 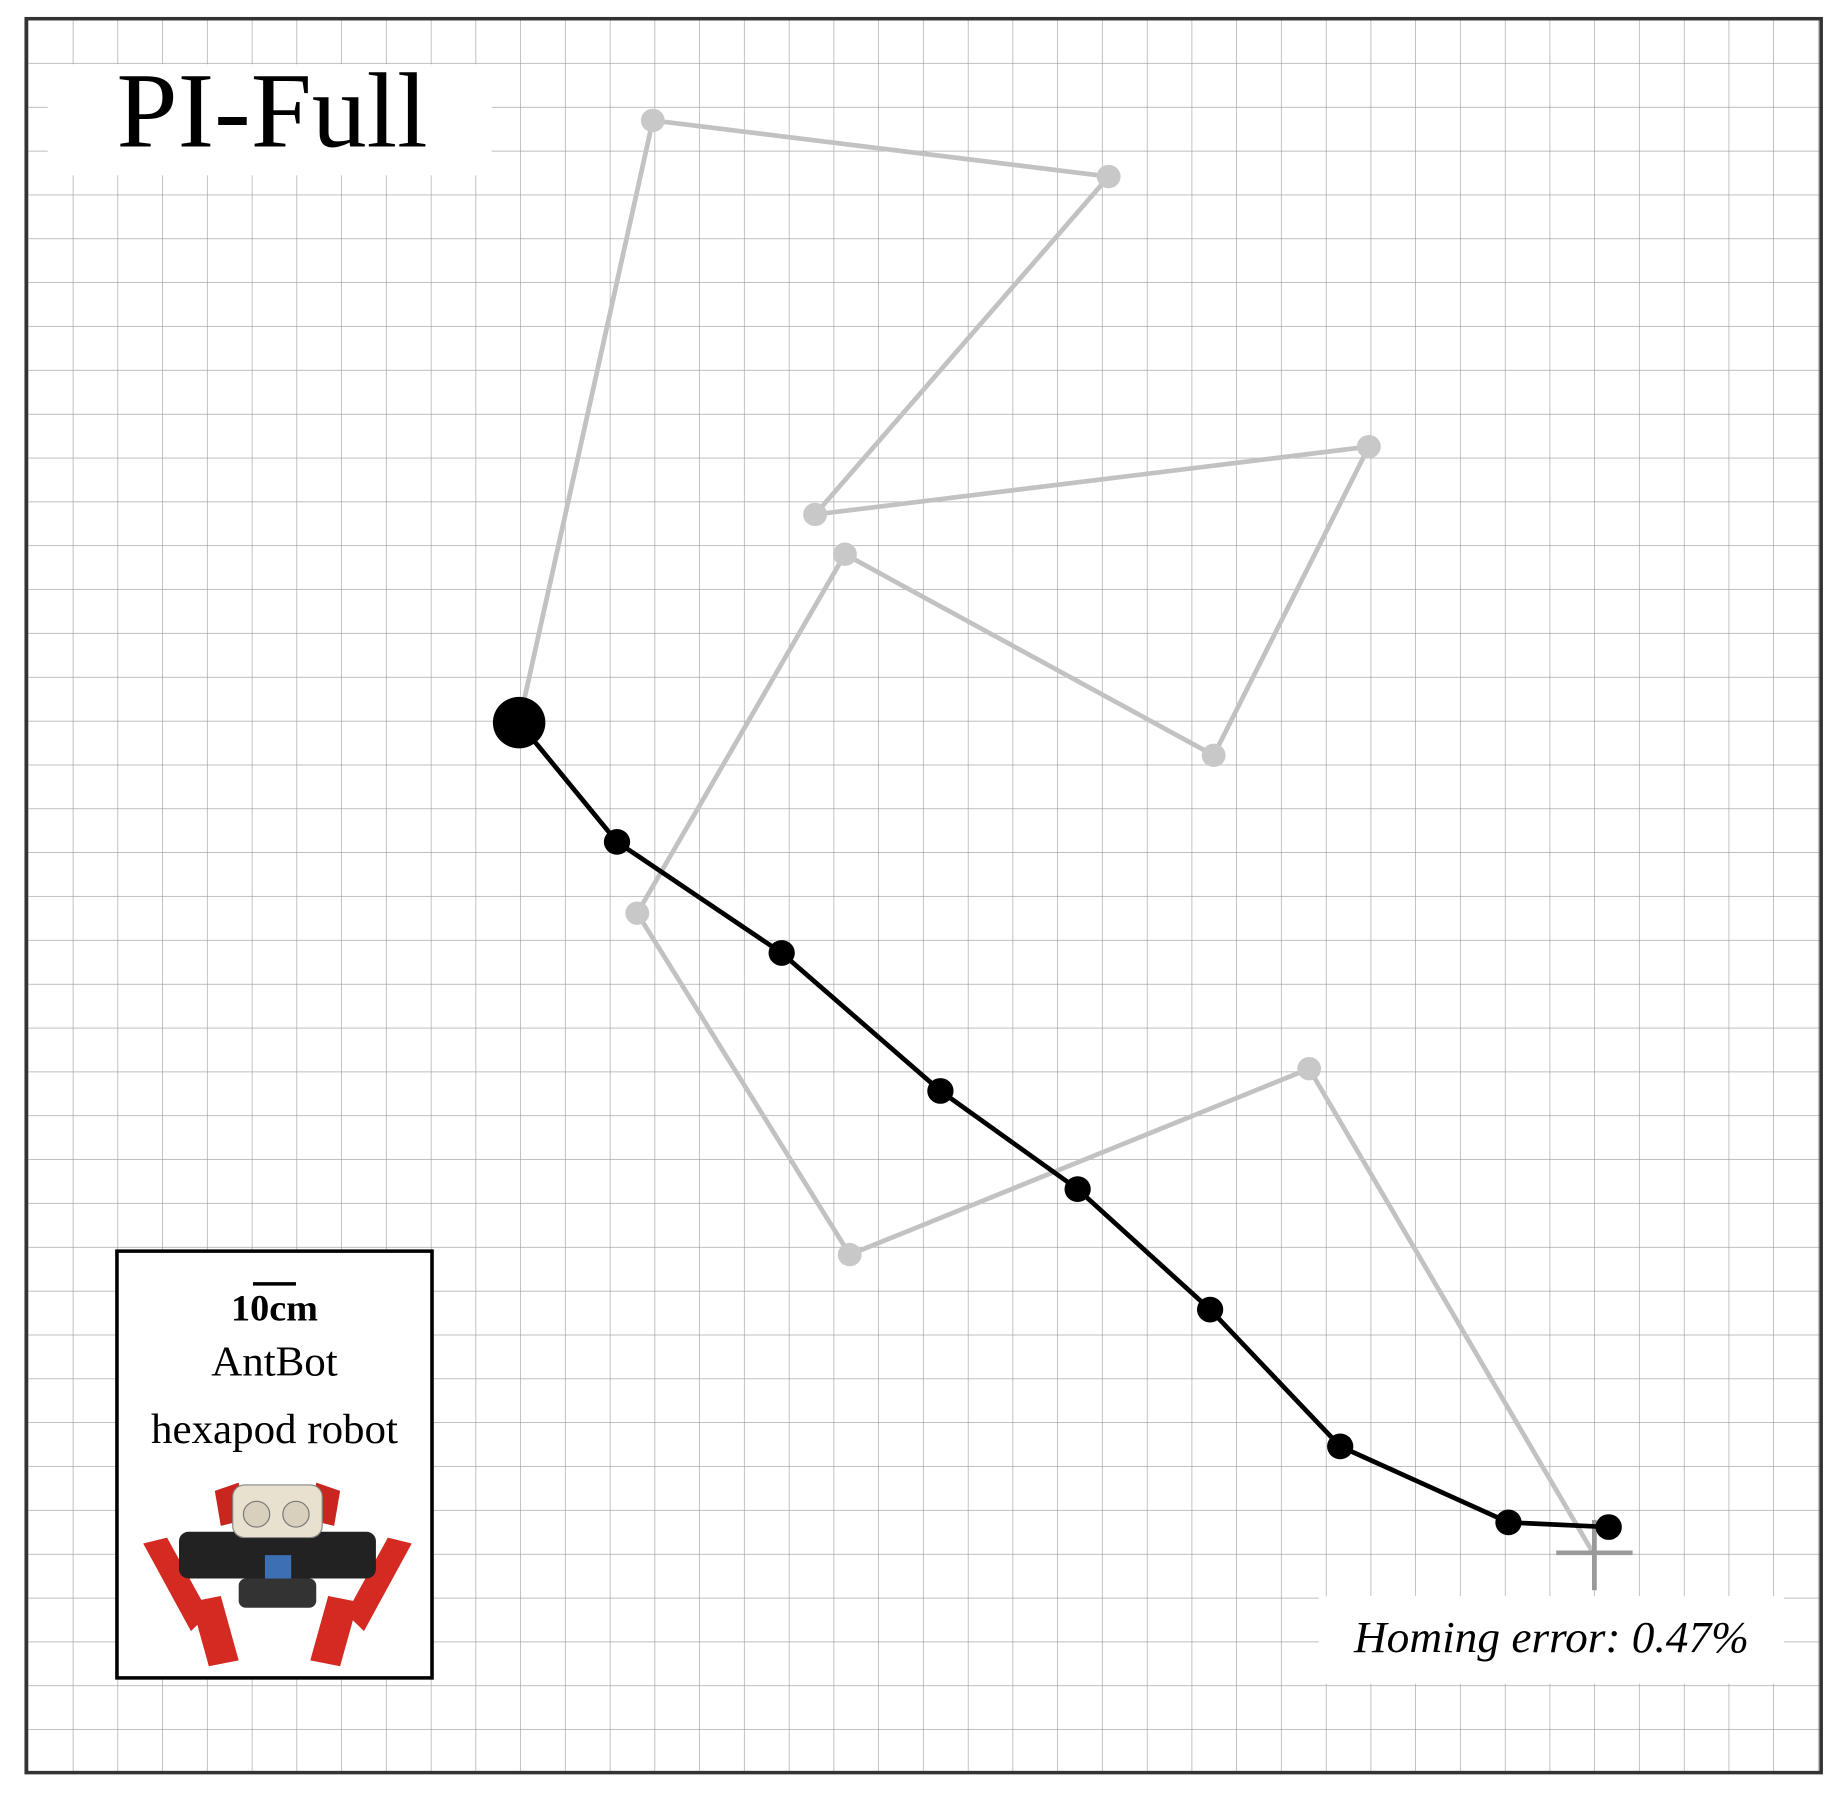 I want to click on scale-label: 10cm, so click(x=274, y=1309).